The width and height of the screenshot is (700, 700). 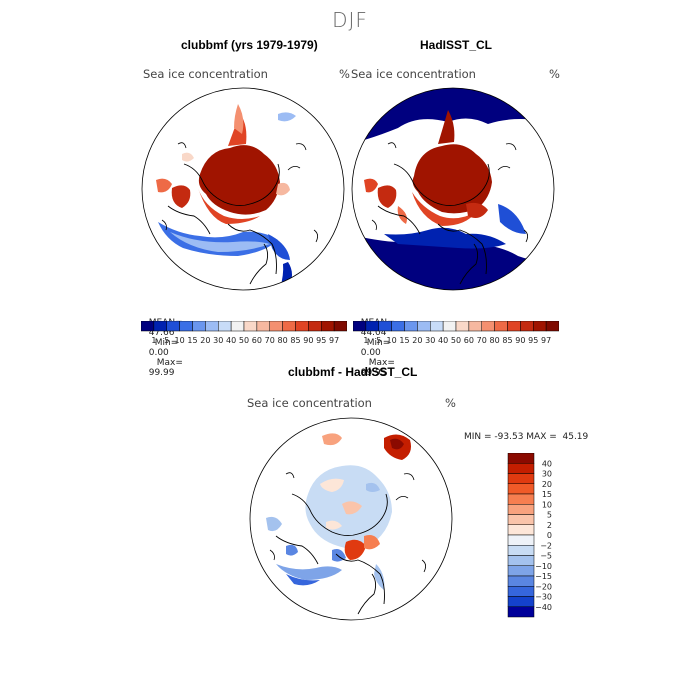 I want to click on panel-1-mean: 47.66, so click(x=161, y=333).